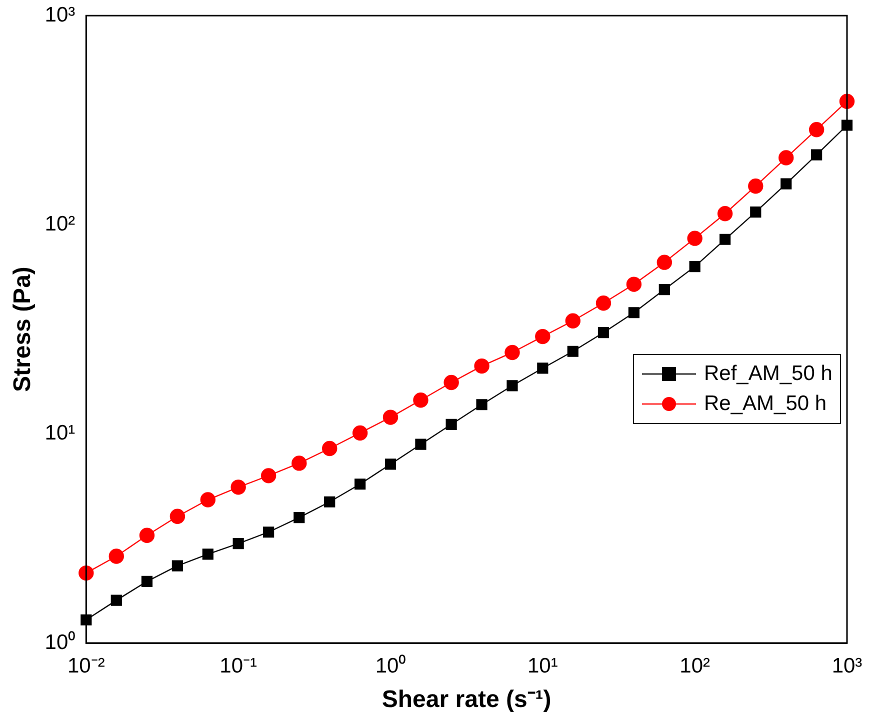 The width and height of the screenshot is (869, 724). What do you see at coordinates (60, 224) in the screenshot?
I see `y-tick-label: 10²` at bounding box center [60, 224].